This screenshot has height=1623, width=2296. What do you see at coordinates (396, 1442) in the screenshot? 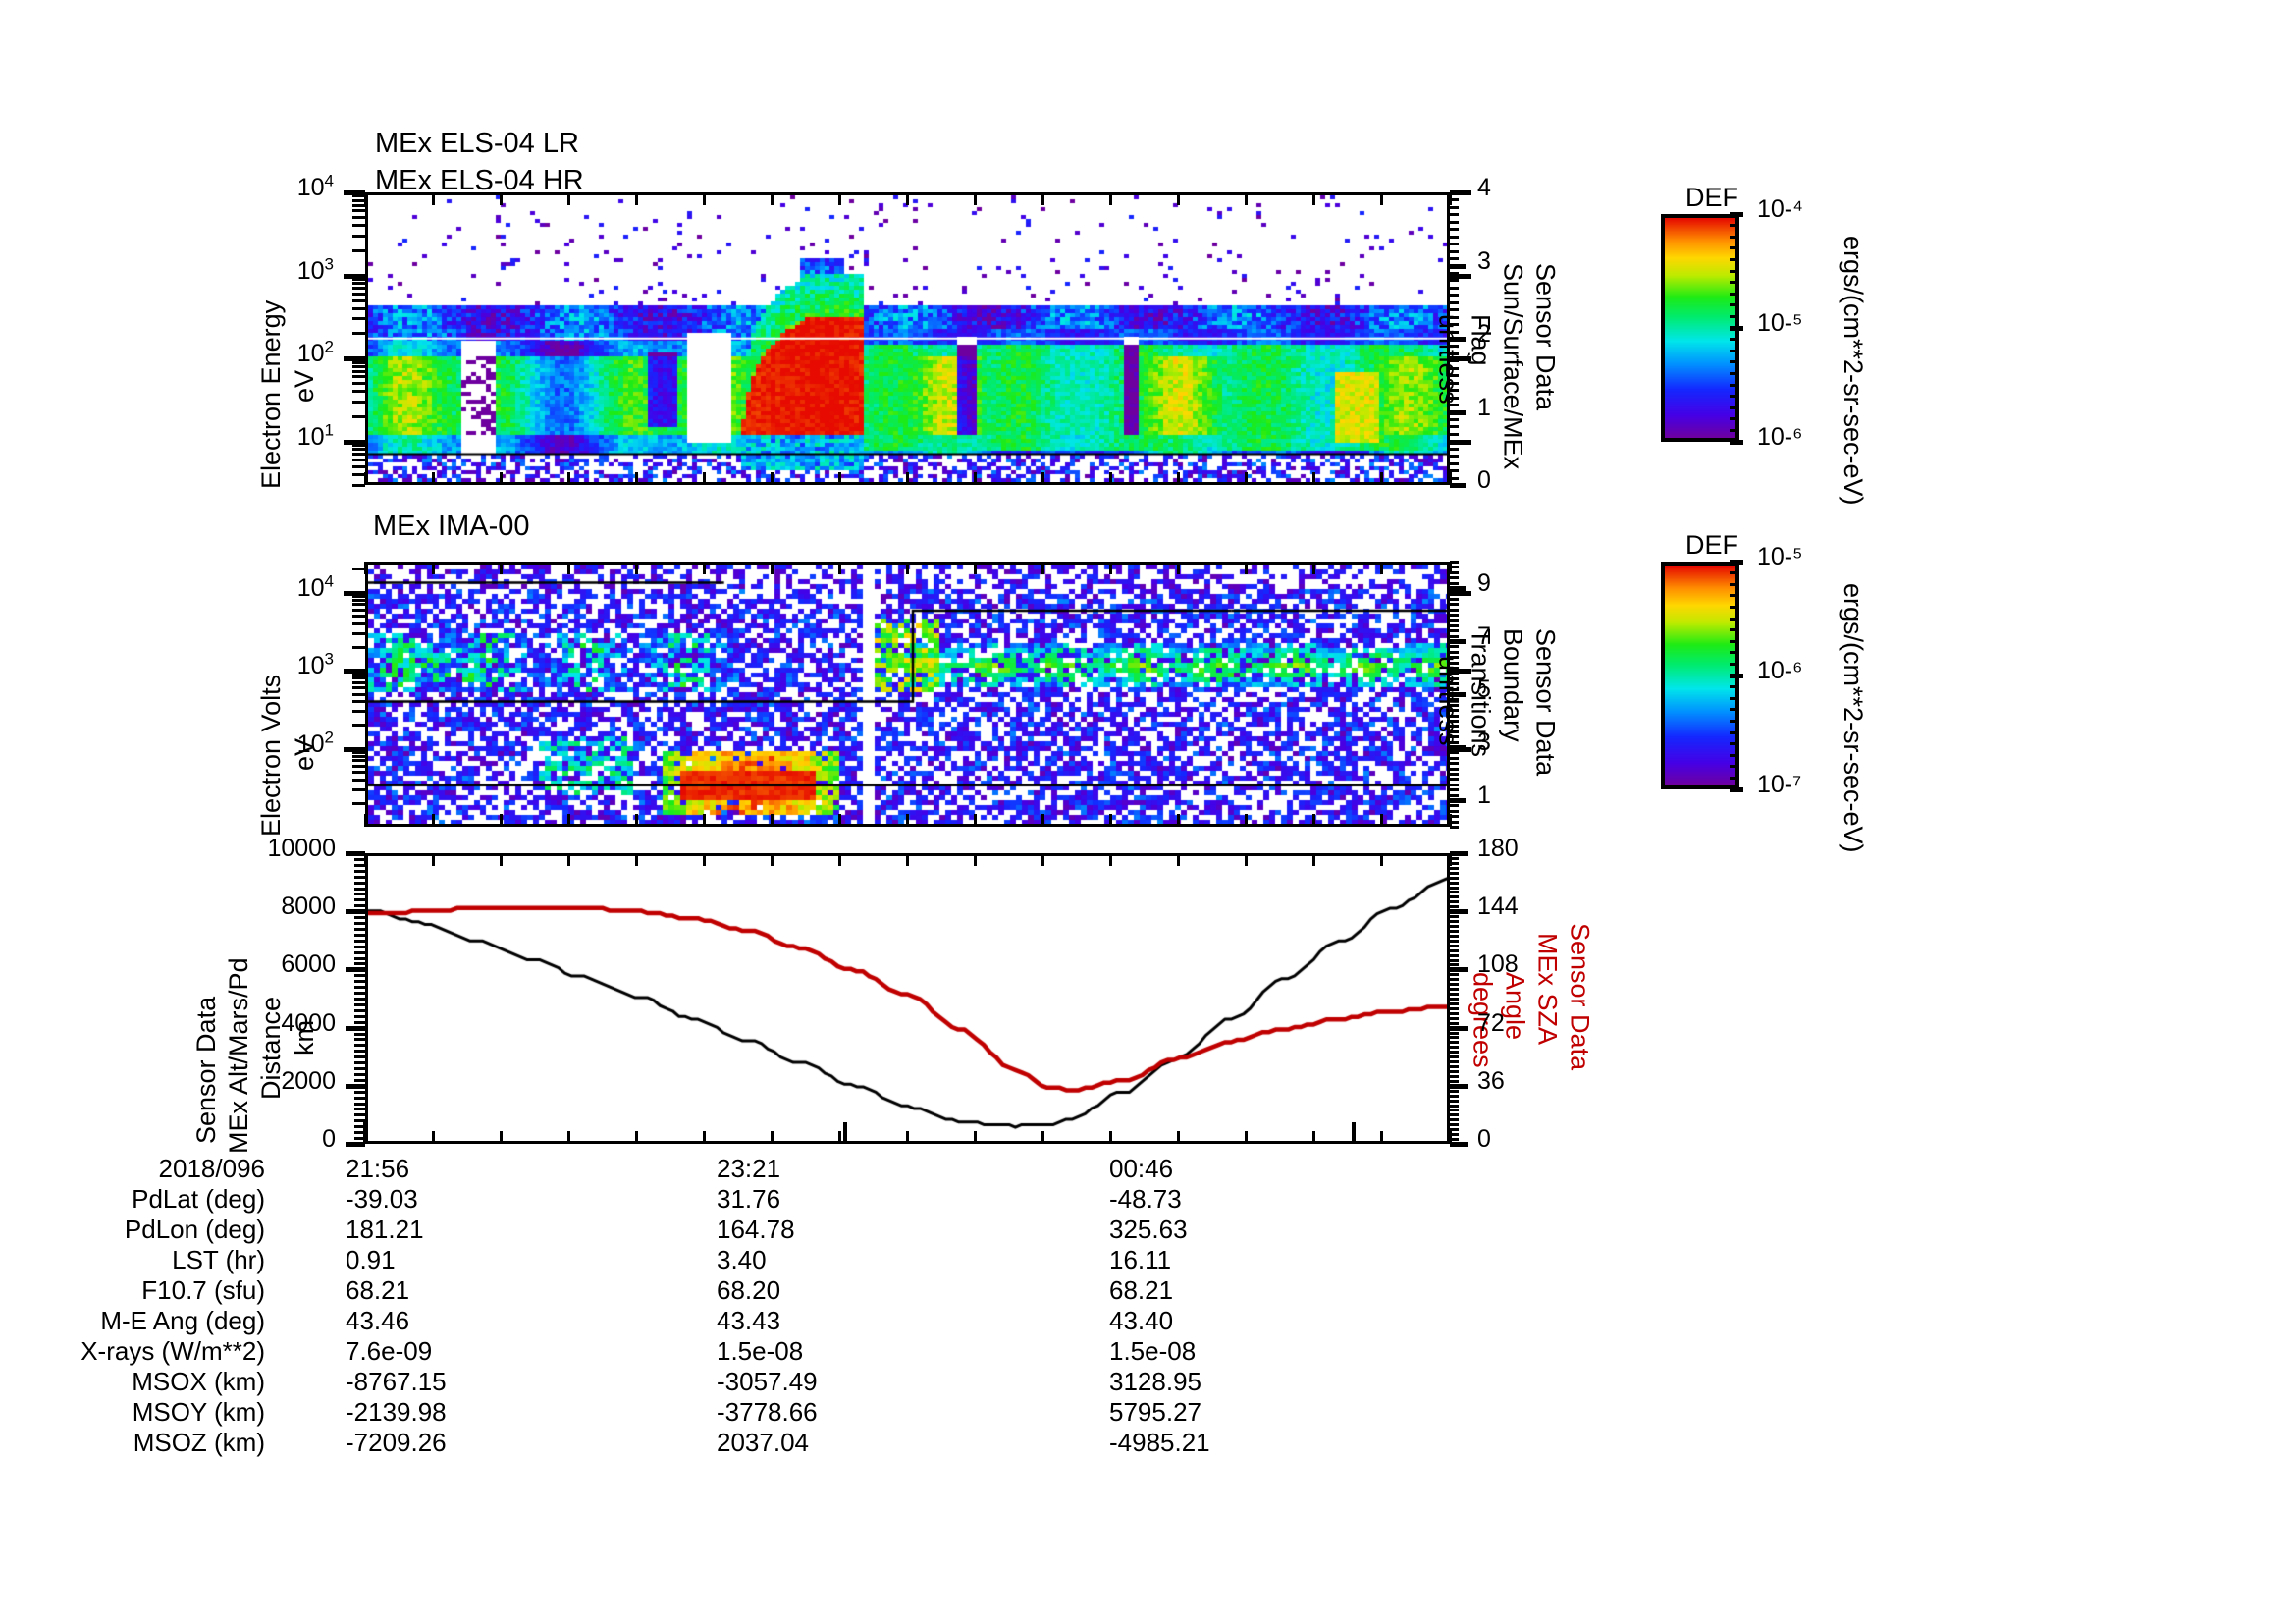
I see `table-cell: -7209.26` at bounding box center [396, 1442].